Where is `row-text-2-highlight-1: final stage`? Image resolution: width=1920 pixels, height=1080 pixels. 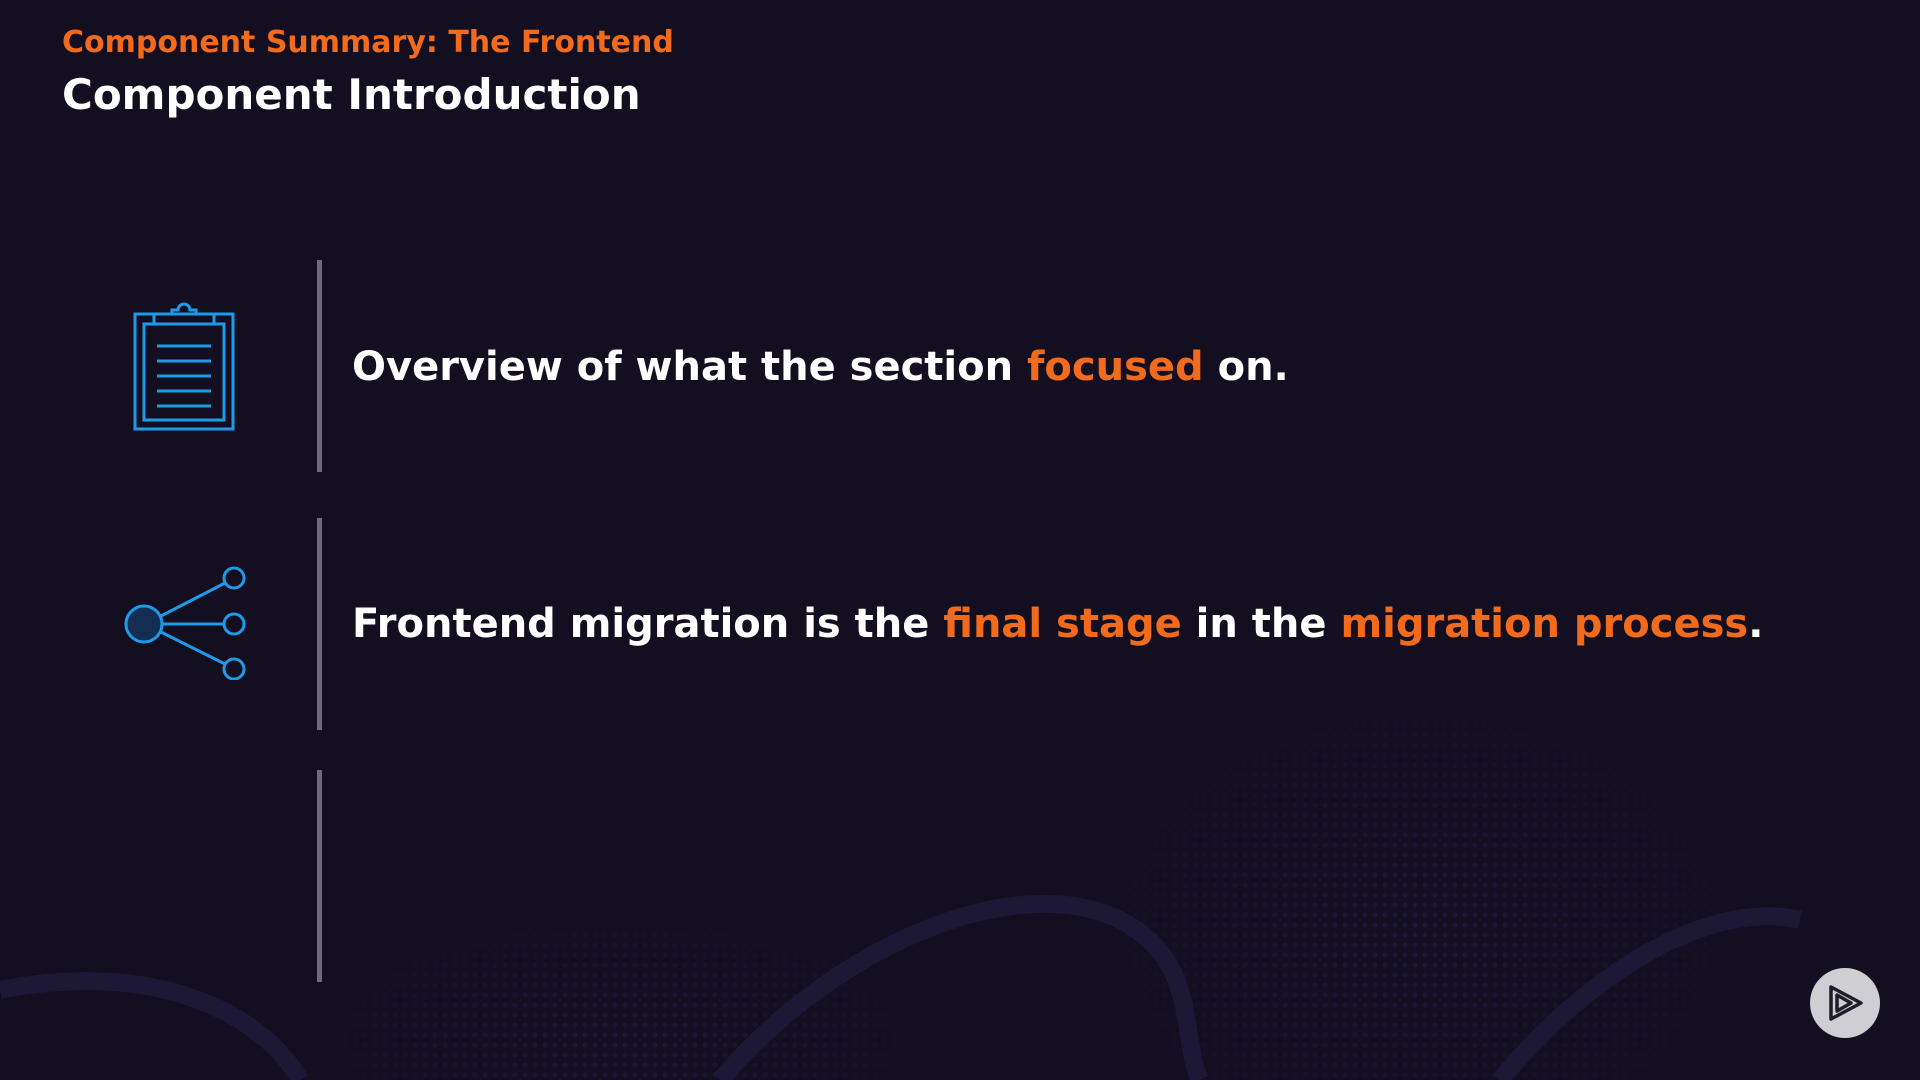 row-text-2-highlight-1: final stage is located at coordinates (1062, 624).